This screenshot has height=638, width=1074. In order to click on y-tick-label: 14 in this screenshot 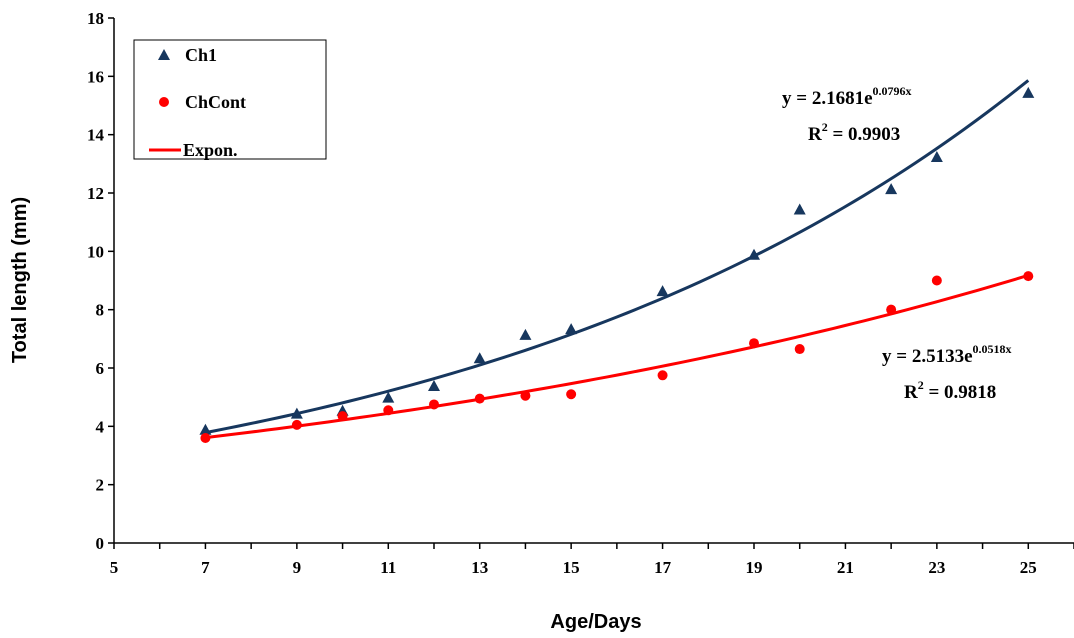, I will do `click(96, 135)`.